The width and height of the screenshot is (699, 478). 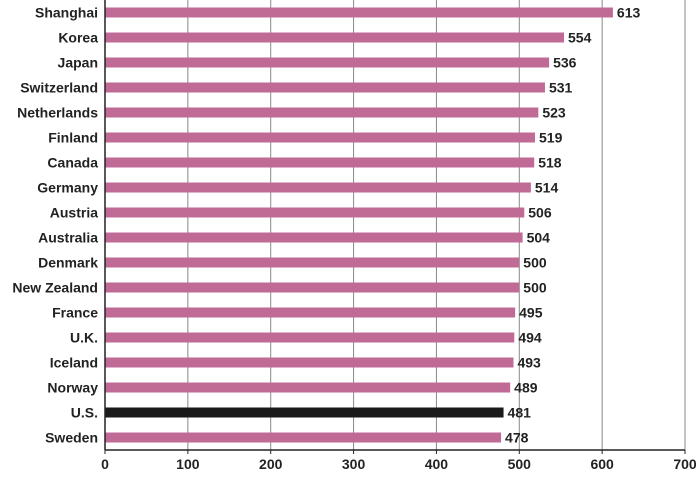 What do you see at coordinates (312, 262) in the screenshot?
I see `bar-denmark` at bounding box center [312, 262].